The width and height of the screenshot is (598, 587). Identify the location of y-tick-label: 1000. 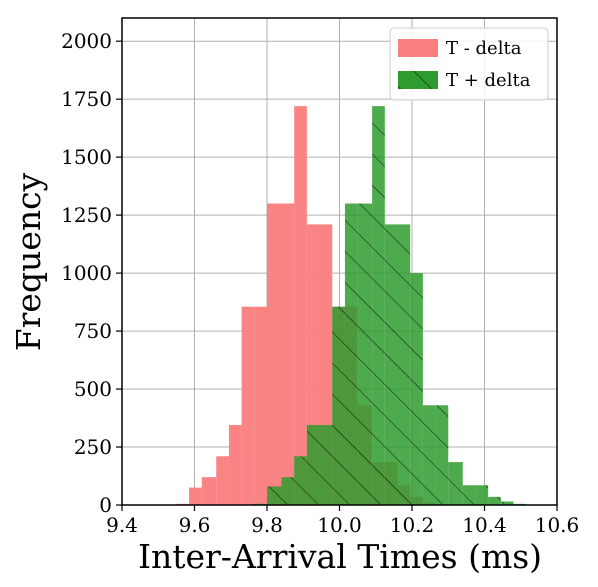
(86, 273).